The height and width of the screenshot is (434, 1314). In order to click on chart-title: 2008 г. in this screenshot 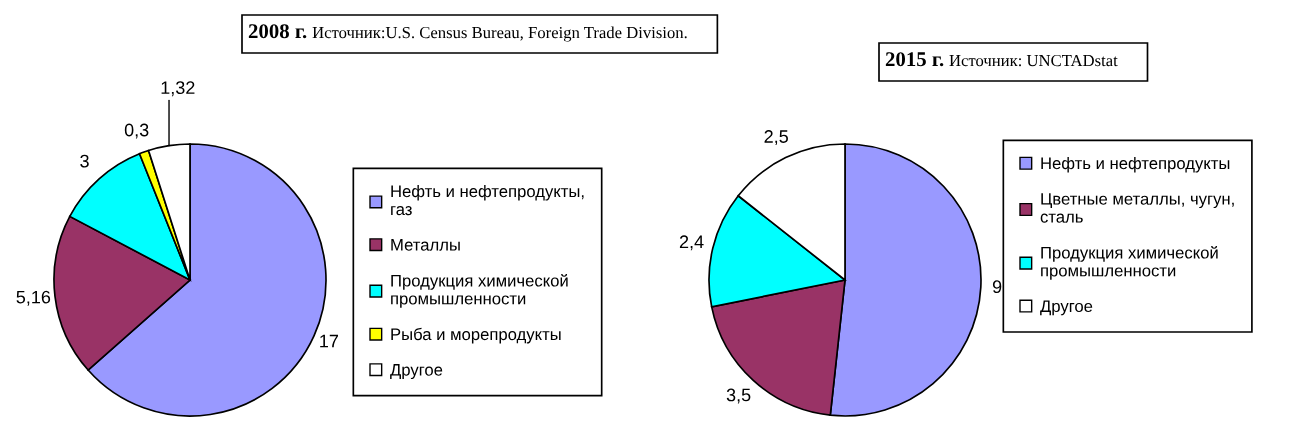, I will do `click(277, 31)`.